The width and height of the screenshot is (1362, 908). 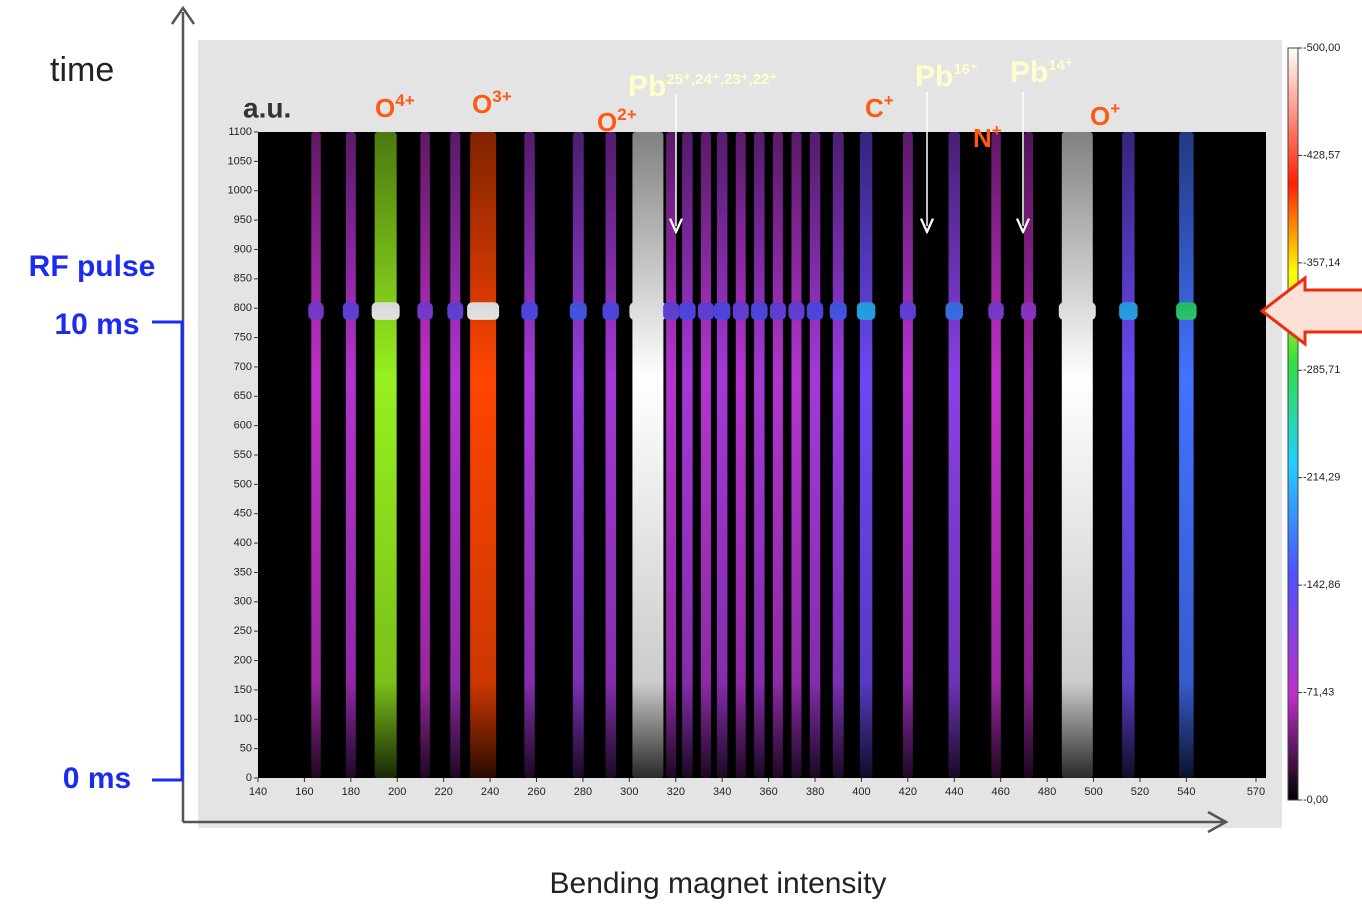 What do you see at coordinates (397, 792) in the screenshot?
I see `x-tick-label: 200` at bounding box center [397, 792].